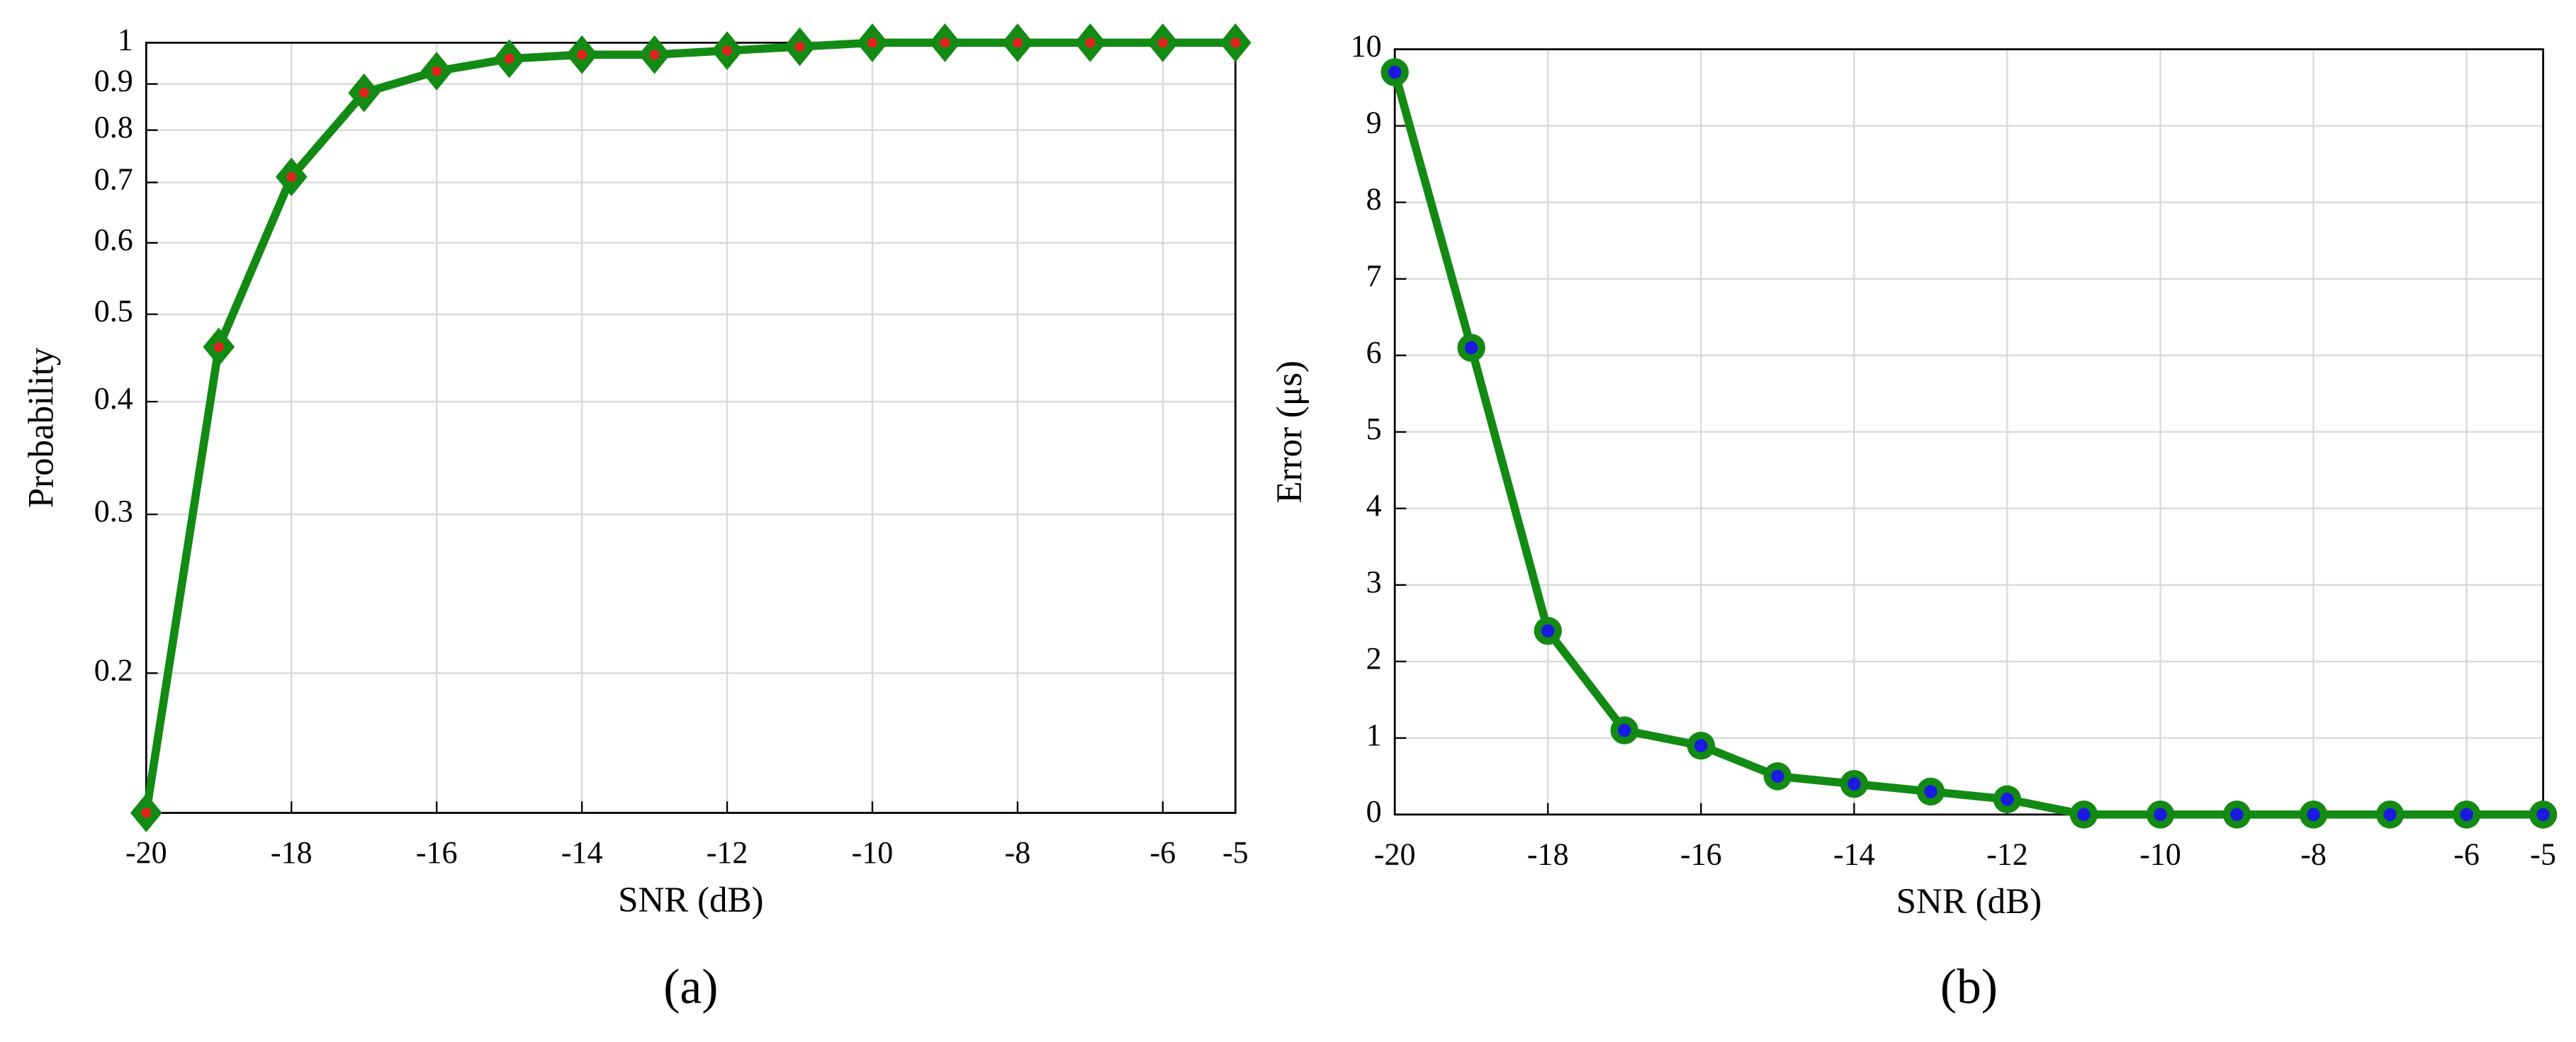 The width and height of the screenshot is (2576, 1042). I want to click on y-tick-label: 2, so click(1374, 658).